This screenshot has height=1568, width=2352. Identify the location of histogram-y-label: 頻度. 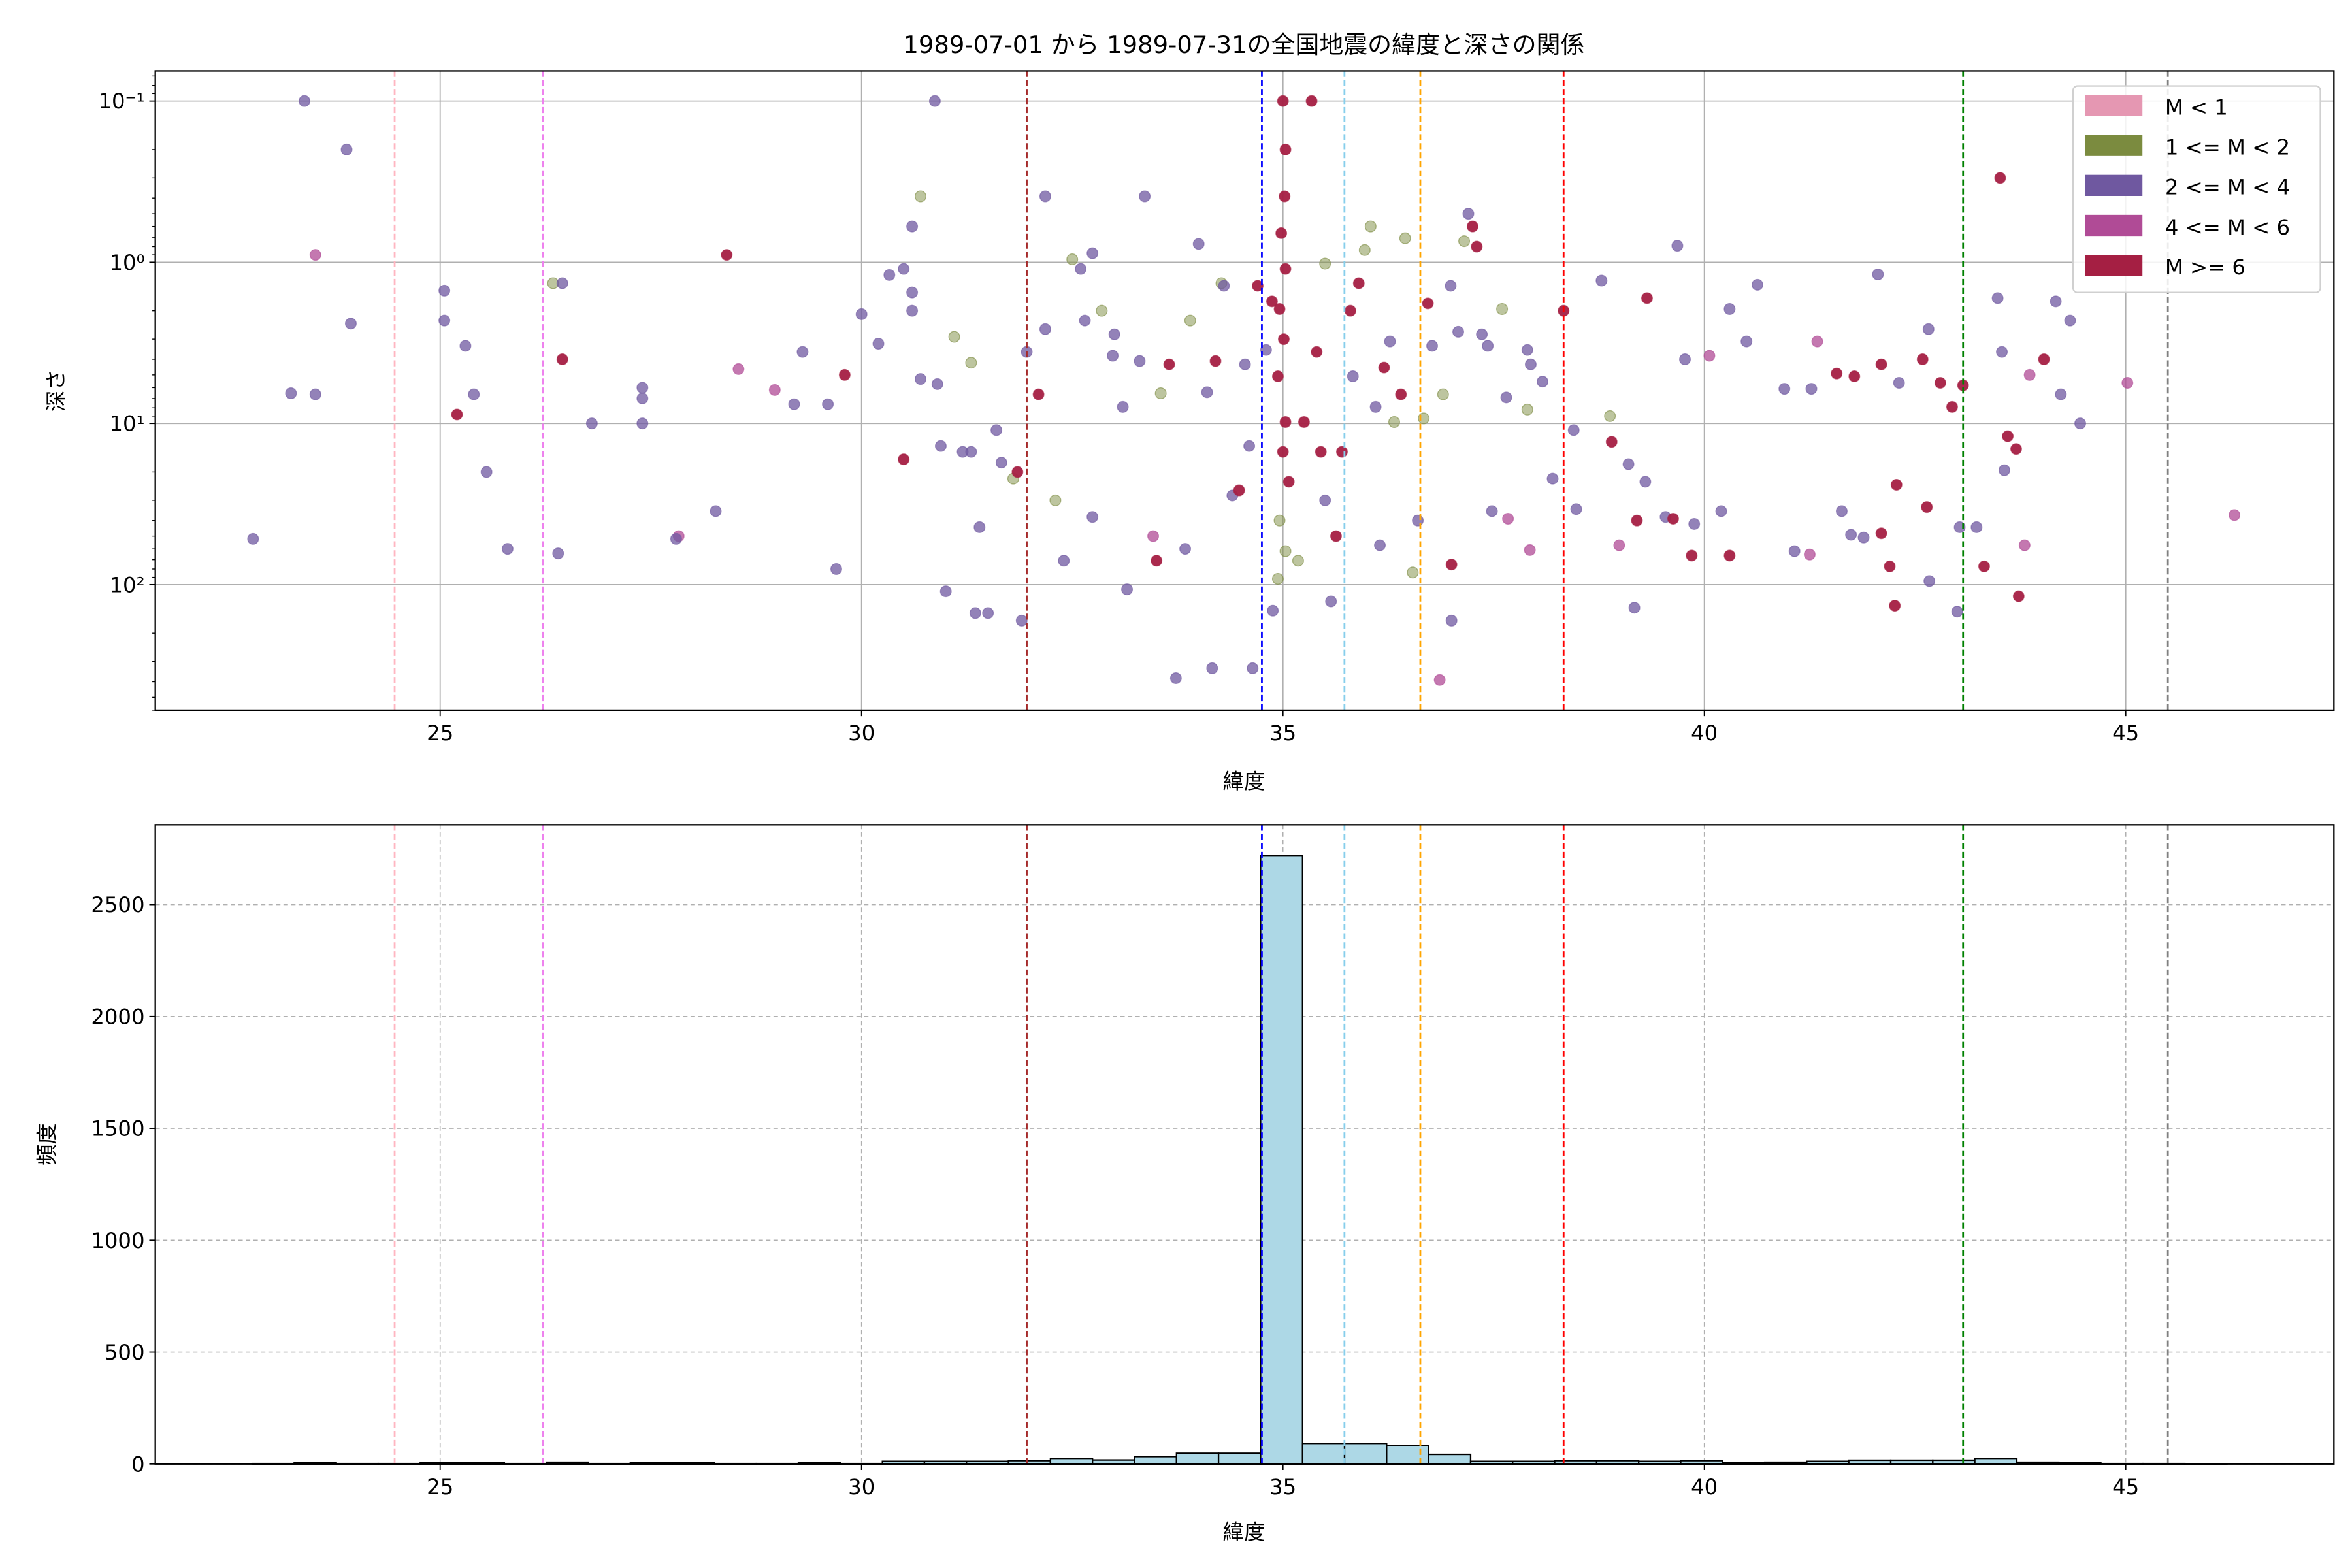
(47, 1144).